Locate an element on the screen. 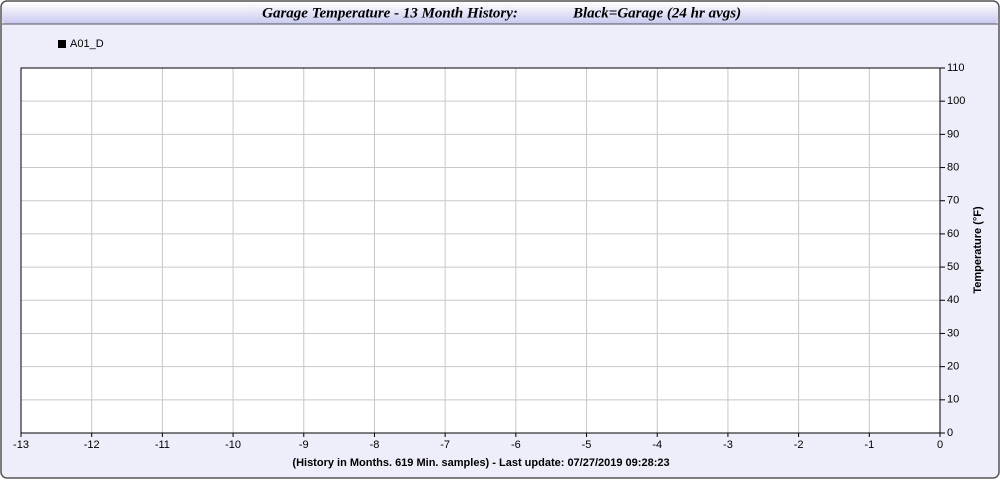 This screenshot has height=480, width=1000. x-tick-label: -7 is located at coordinates (445, 445).